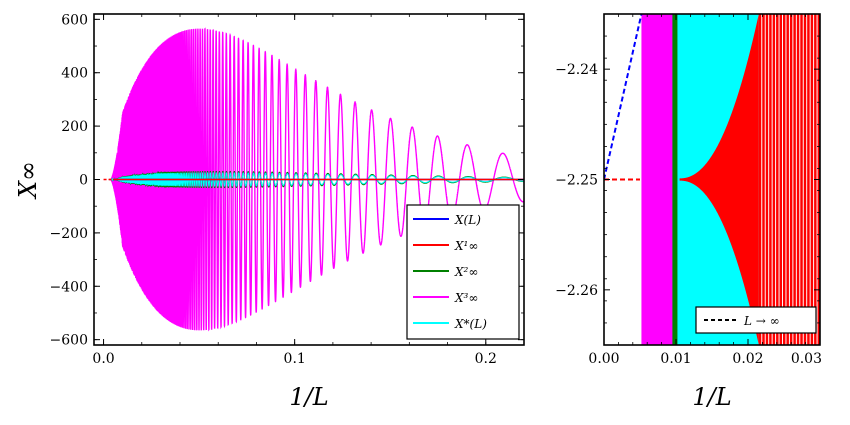 The image size is (850, 425). Describe the element at coordinates (69, 287) in the screenshot. I see `y-tick-label: −400` at that location.